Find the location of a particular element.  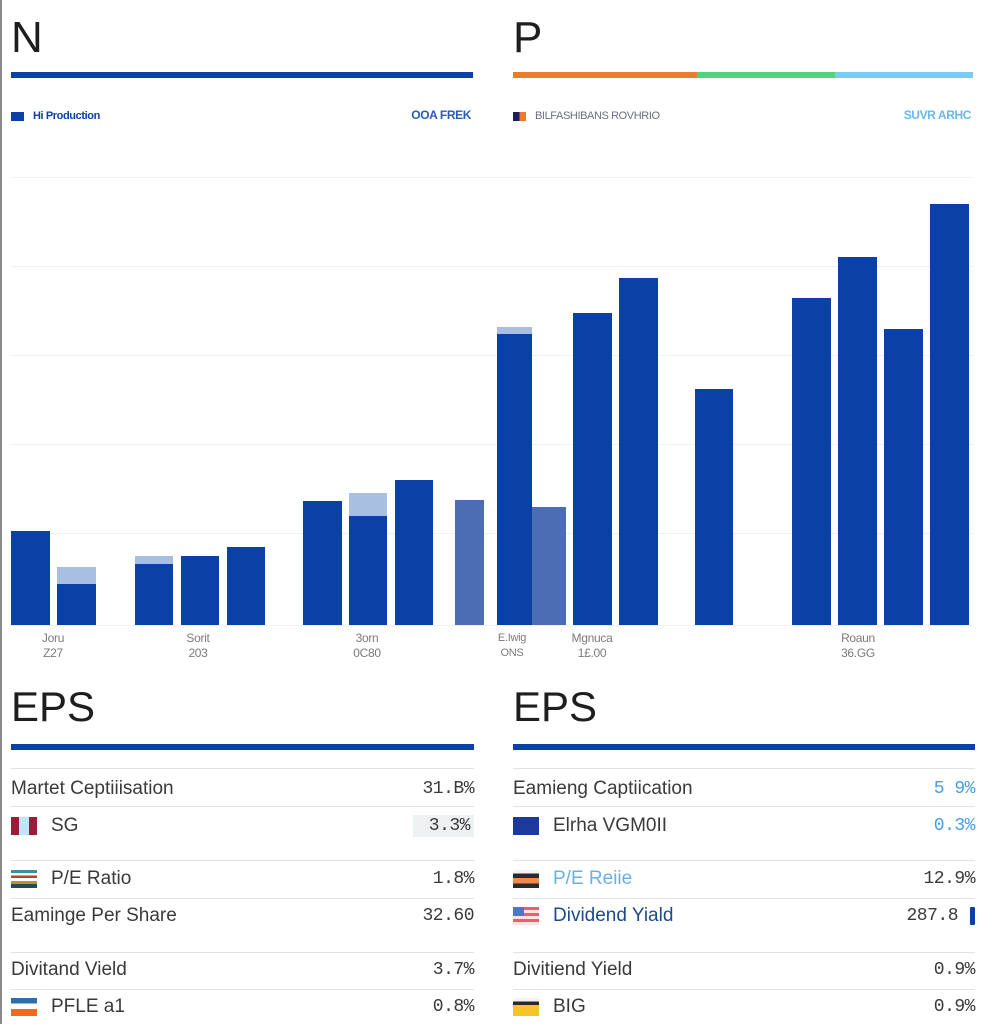

row-label: P/E Reiie is located at coordinates (593, 878).